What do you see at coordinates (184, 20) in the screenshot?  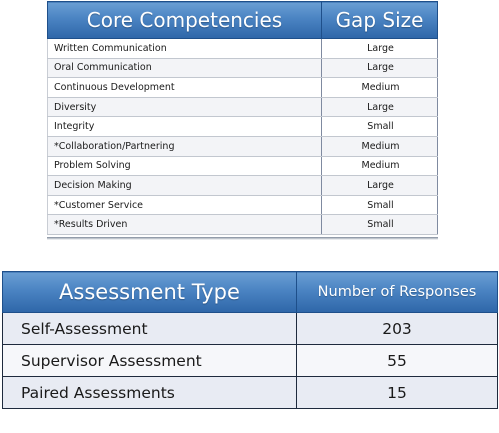 I see `core-competencies-header: Core Competencies` at bounding box center [184, 20].